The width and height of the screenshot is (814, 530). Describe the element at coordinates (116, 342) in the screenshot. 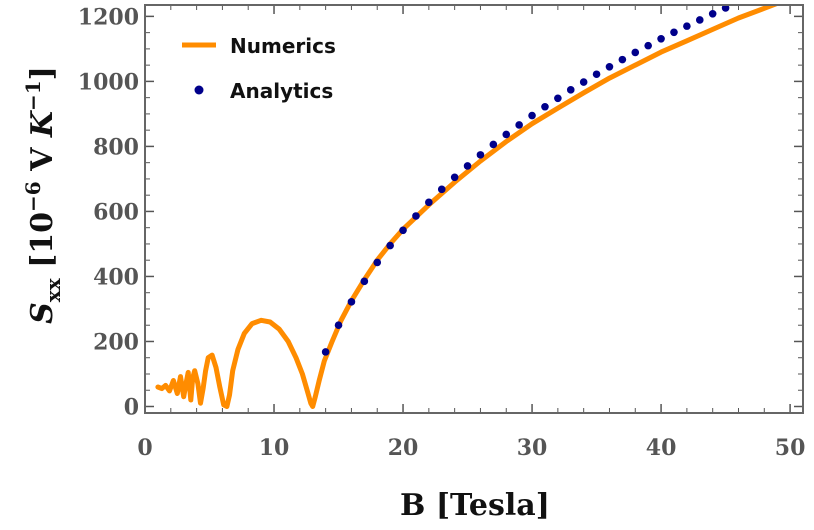

I see `y-tick-label: 200` at that location.